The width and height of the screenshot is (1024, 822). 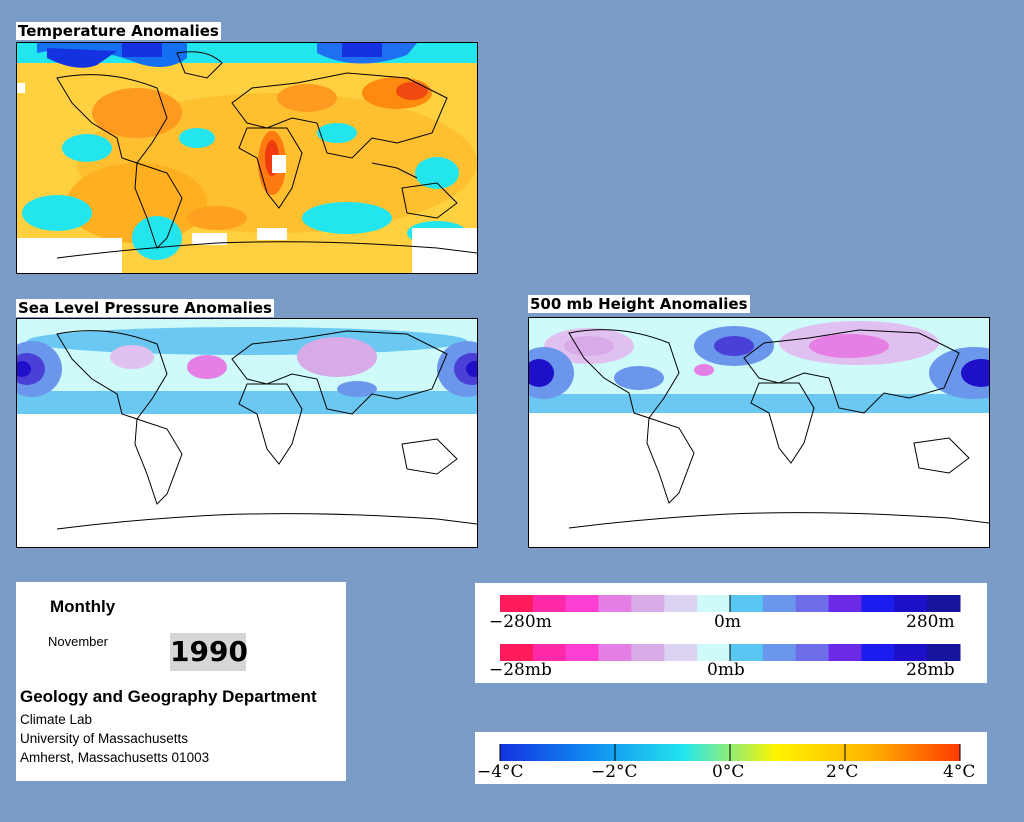 I want to click on temp-legend-label-1: −2°C, so click(x=614, y=772).